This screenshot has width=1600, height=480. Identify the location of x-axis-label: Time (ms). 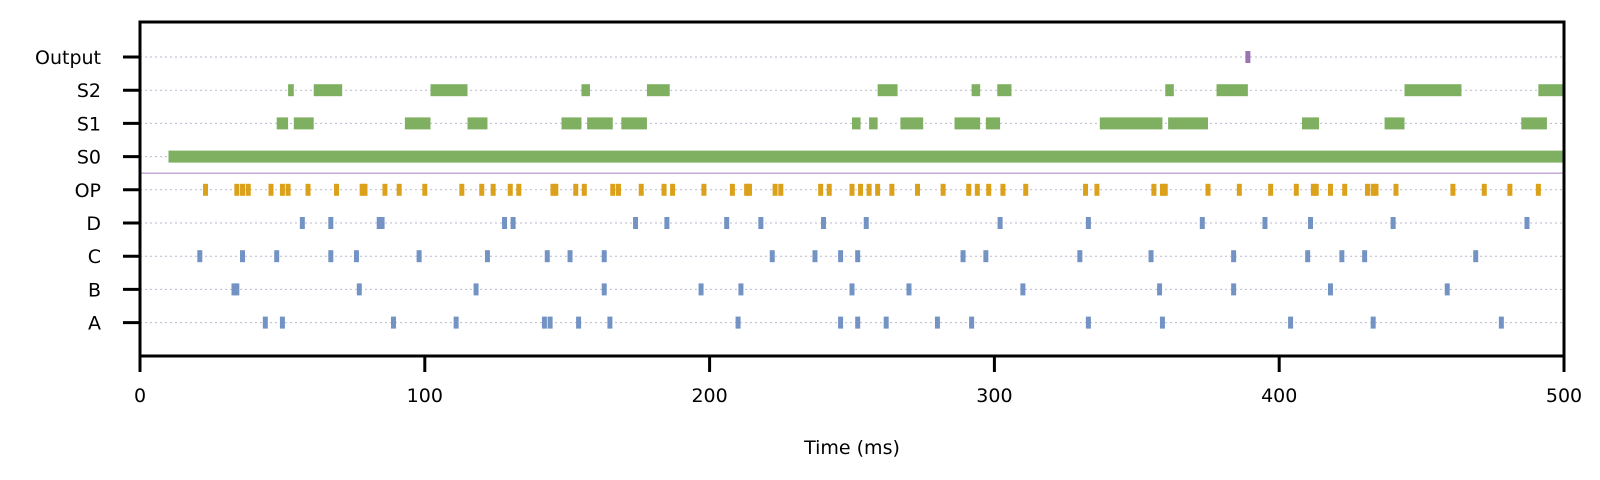
(851, 448).